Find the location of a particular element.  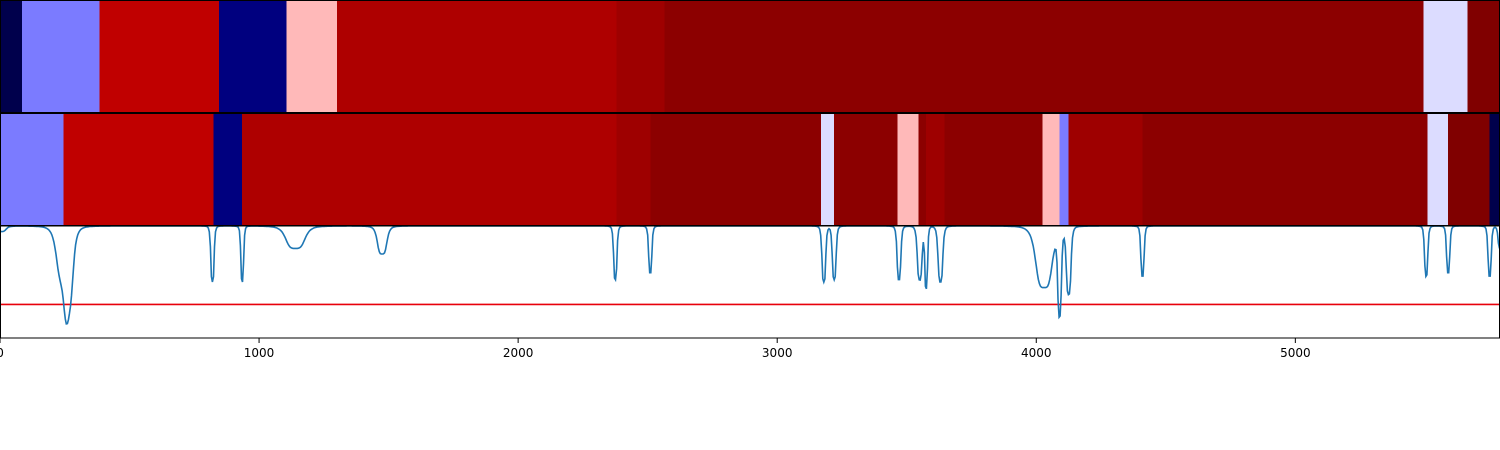

x-tick-label: 3000 is located at coordinates (777, 353).